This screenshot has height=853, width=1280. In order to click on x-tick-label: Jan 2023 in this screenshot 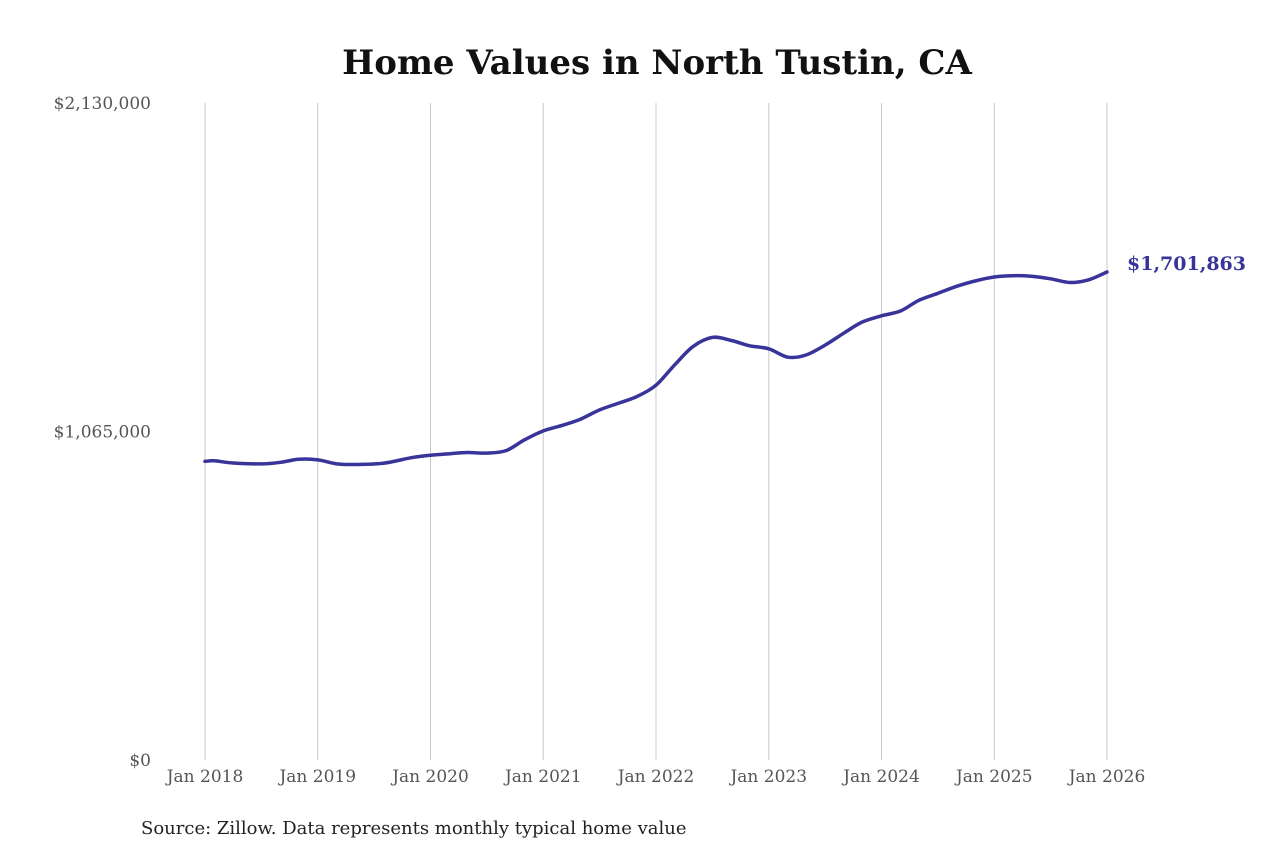, I will do `click(767, 777)`.